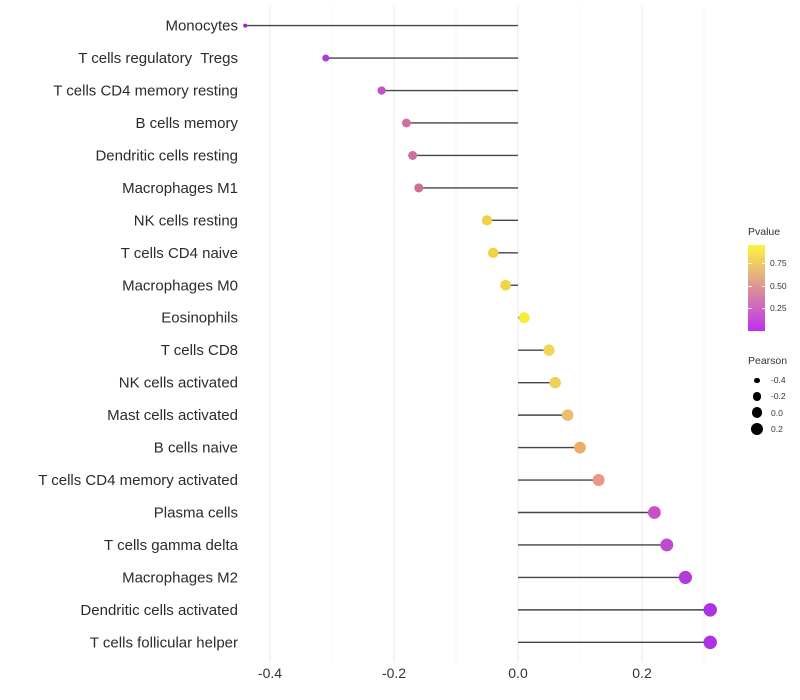  Describe the element at coordinates (778, 308) in the screenshot. I see `pvalue-tick-label: 0.25` at that location.